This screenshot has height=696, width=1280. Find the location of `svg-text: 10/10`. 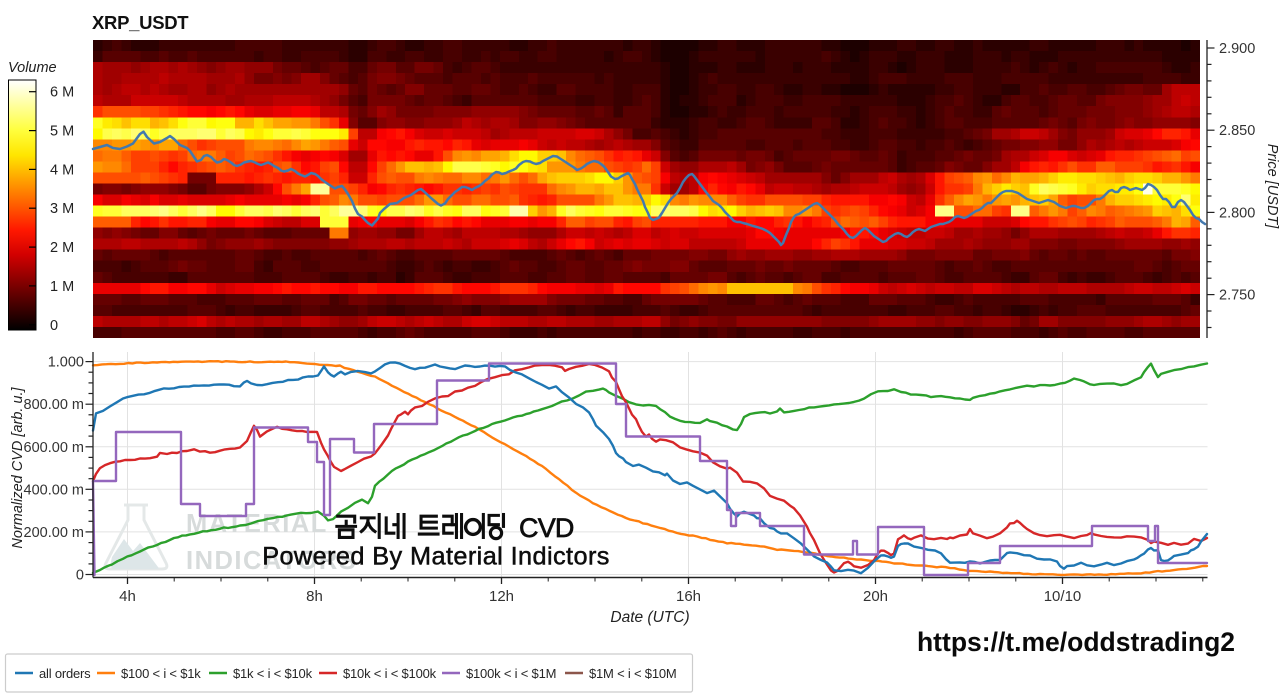

svg-text: 10/10 is located at coordinates (1063, 596).